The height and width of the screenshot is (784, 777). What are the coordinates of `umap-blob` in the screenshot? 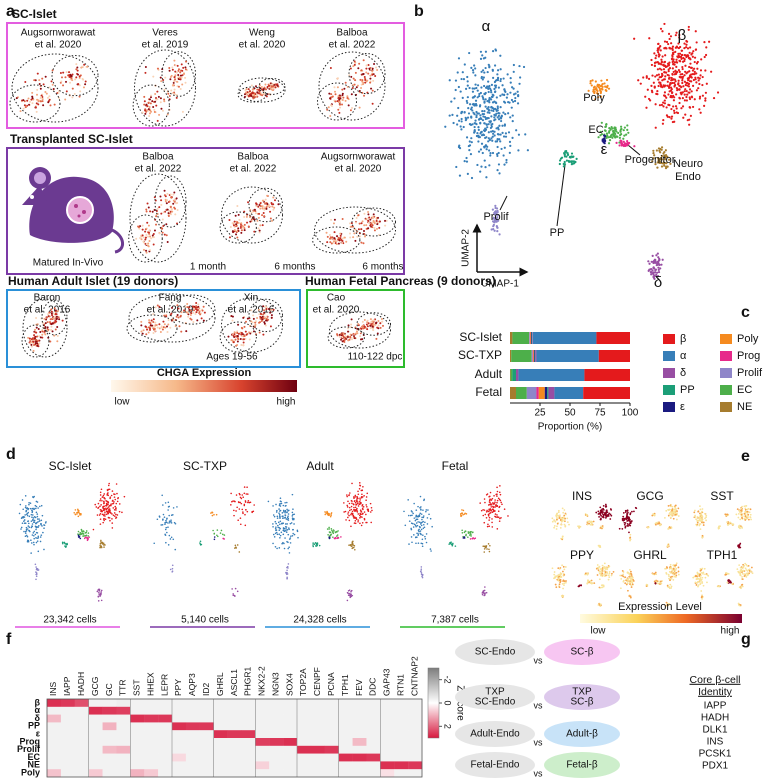 It's located at (352, 86).